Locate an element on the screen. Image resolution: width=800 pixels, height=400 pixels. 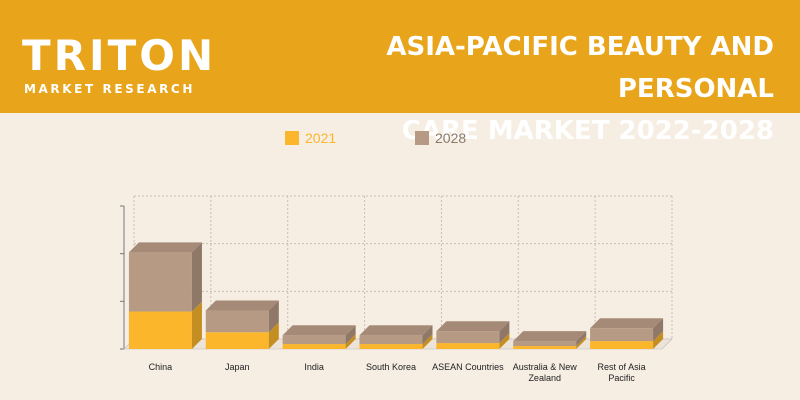
title-line-1: ASIA-PACIFIC BEAUTY AND PERSONAL is located at coordinates (580, 68).